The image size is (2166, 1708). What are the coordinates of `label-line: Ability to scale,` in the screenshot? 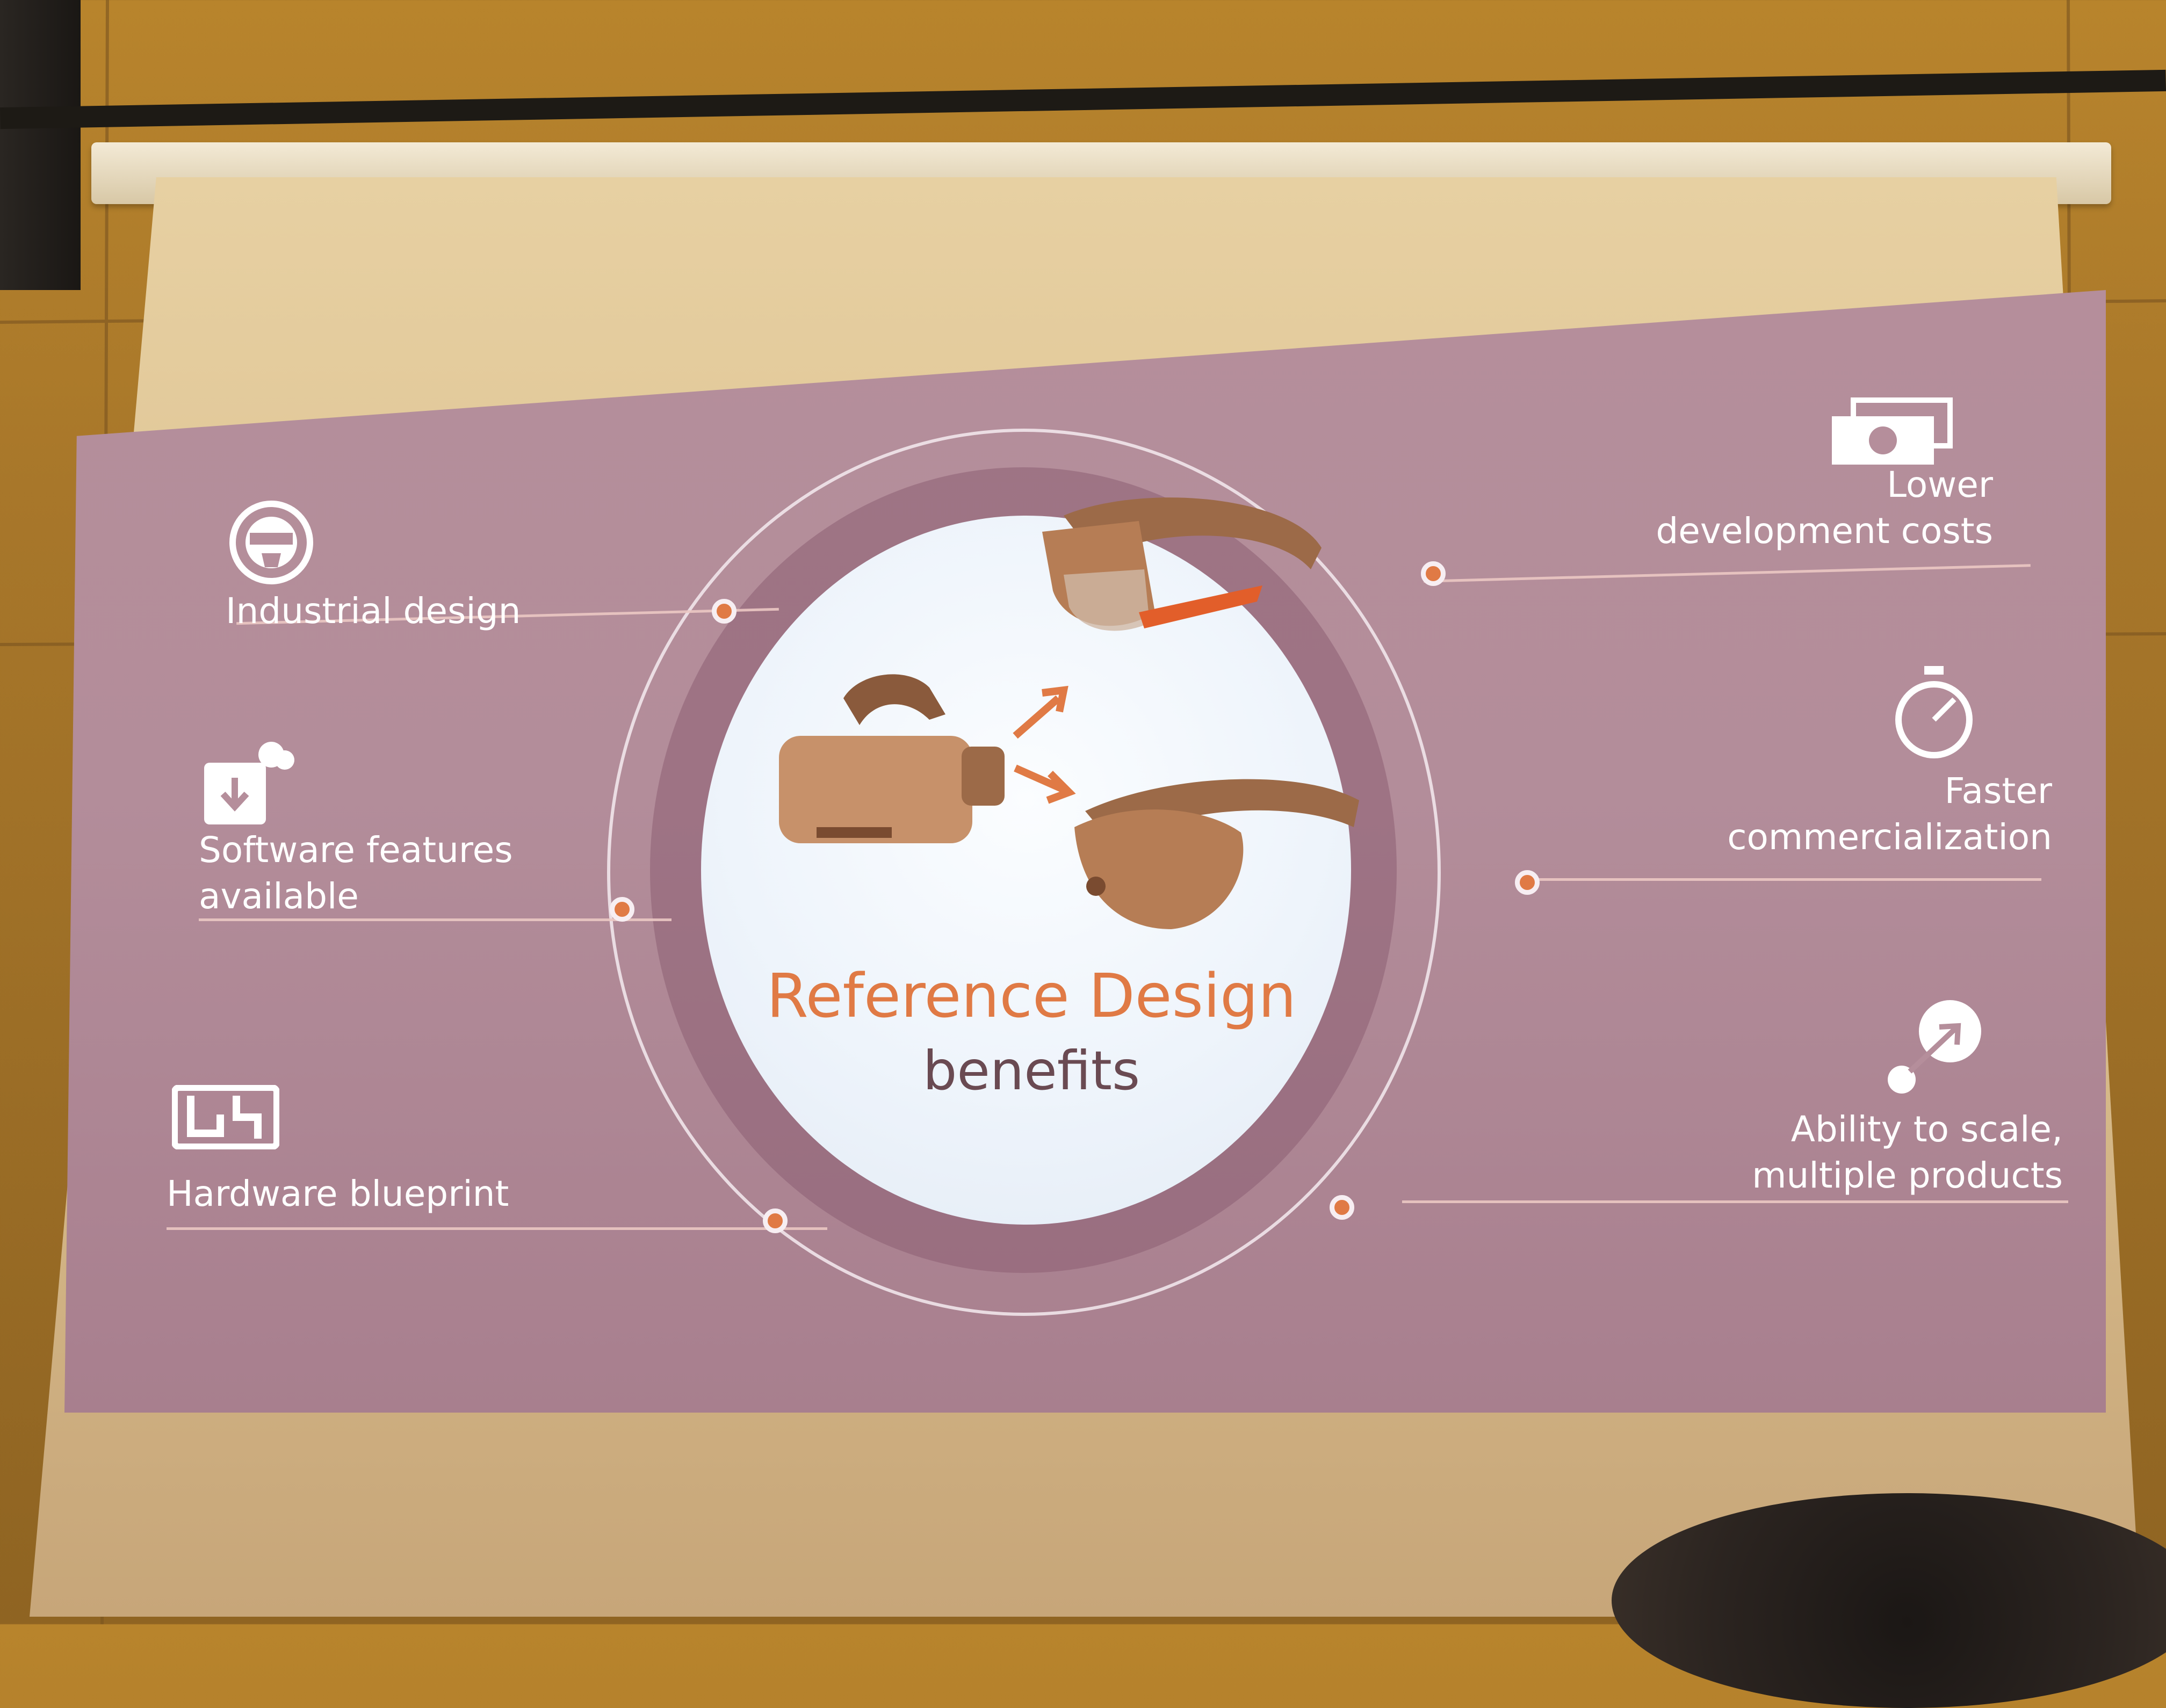 It's located at (1926, 1129).